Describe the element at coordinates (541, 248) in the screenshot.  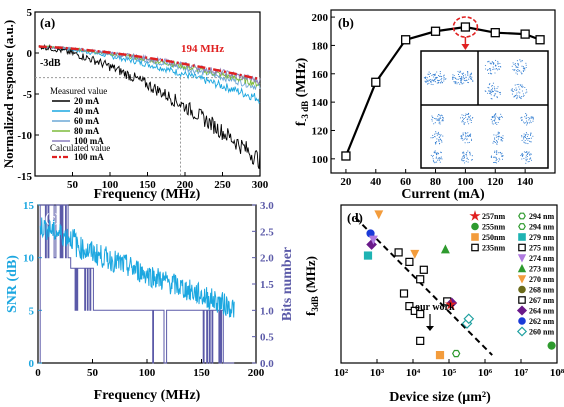
I see `panel-d-legend-label: 275 nm` at that location.